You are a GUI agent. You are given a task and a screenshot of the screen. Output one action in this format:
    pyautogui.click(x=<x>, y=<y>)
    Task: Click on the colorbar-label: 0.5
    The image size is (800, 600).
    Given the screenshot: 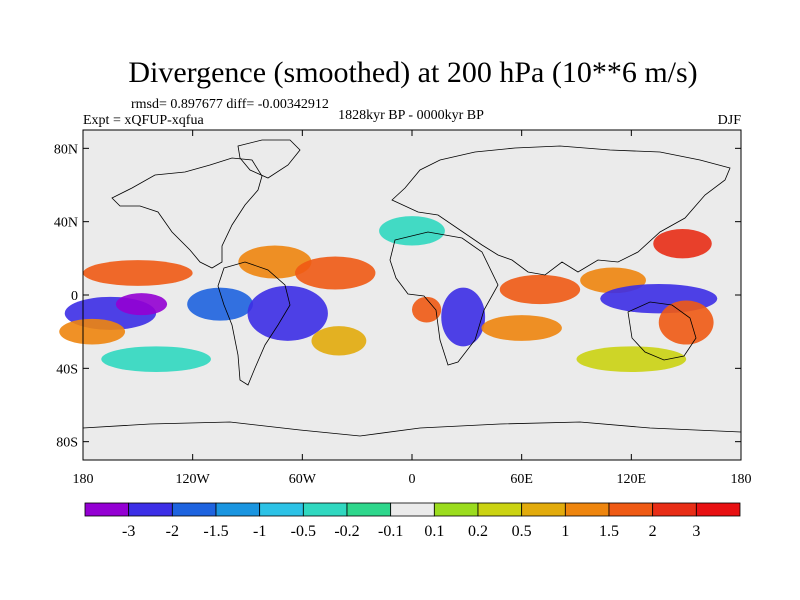 What is the action you would take?
    pyautogui.click(x=522, y=531)
    